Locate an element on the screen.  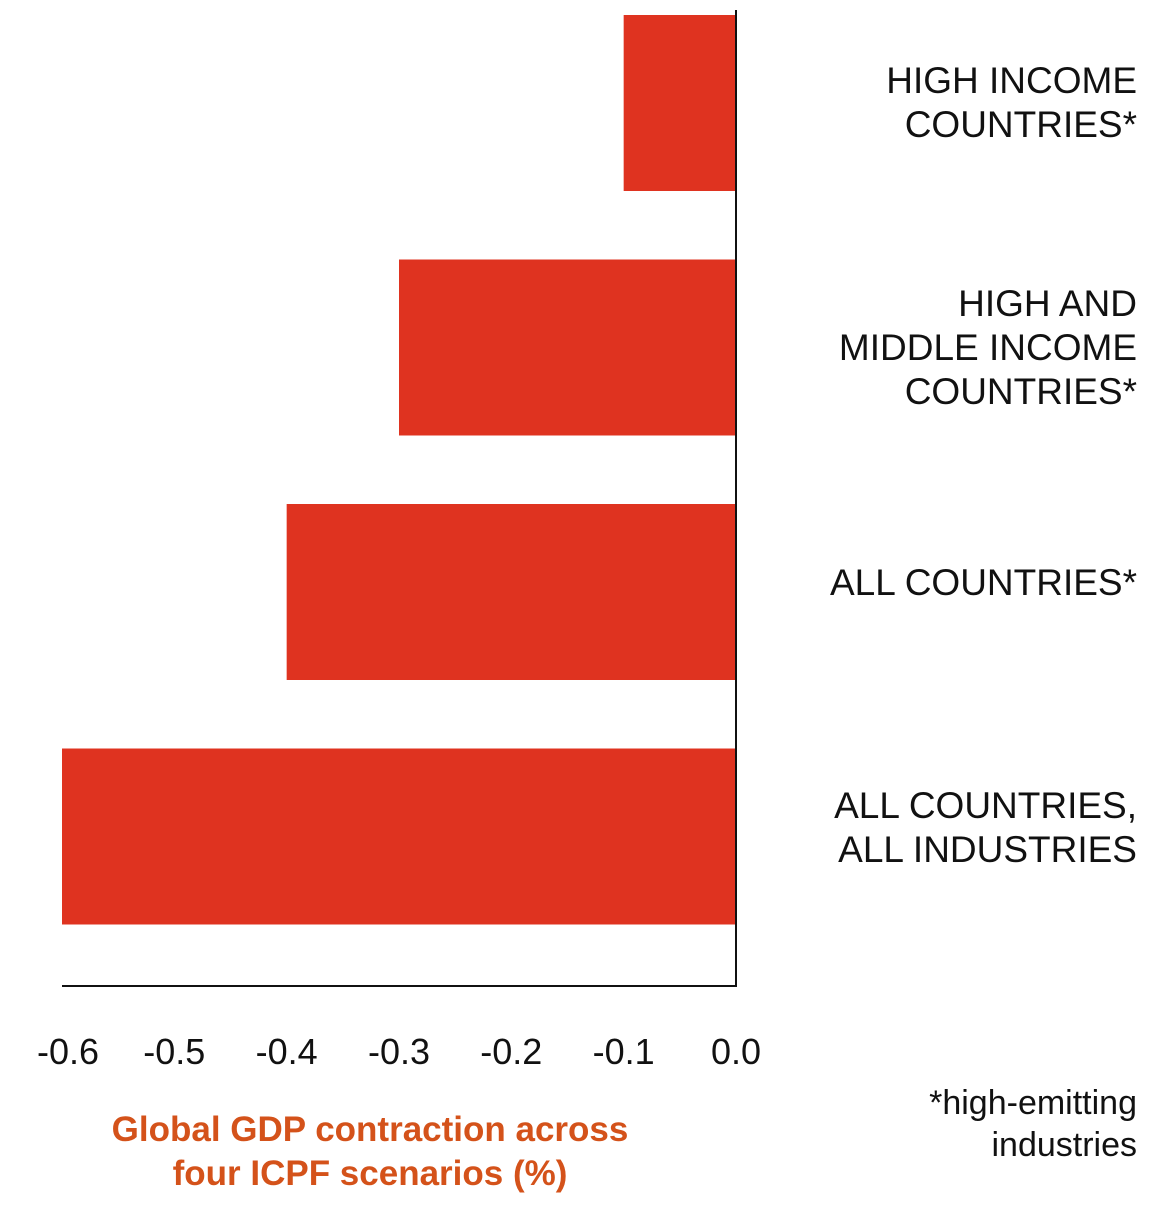
x-tick-labels: -0.6 -0.5 -0.4 -0.3 -0.2 -0.1 0.0 is located at coordinates (399, 1051).